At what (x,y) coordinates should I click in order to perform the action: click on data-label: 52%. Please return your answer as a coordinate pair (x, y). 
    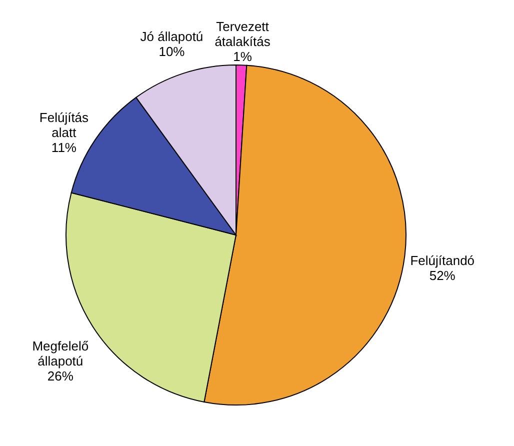
    Looking at the image, I should click on (442, 276).